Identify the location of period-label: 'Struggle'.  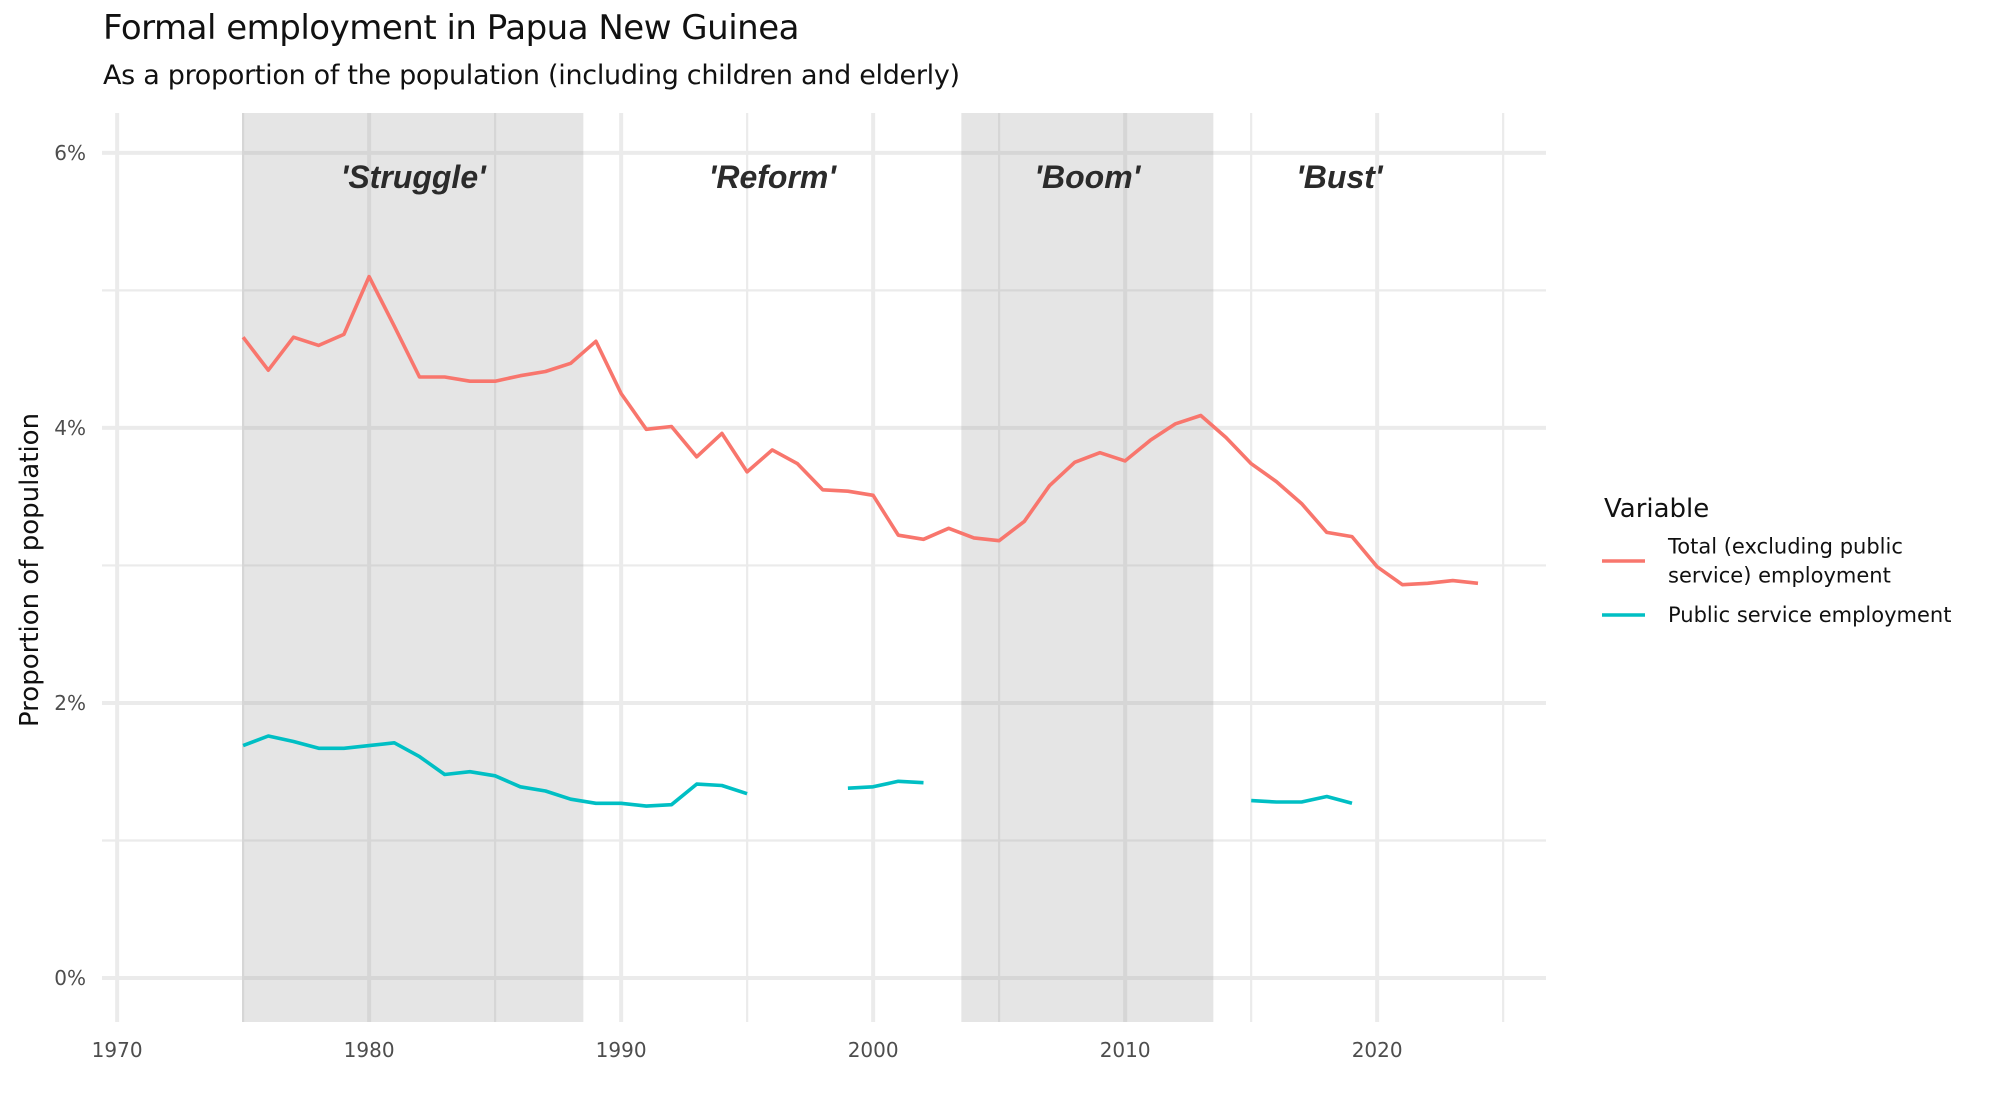
(414, 177).